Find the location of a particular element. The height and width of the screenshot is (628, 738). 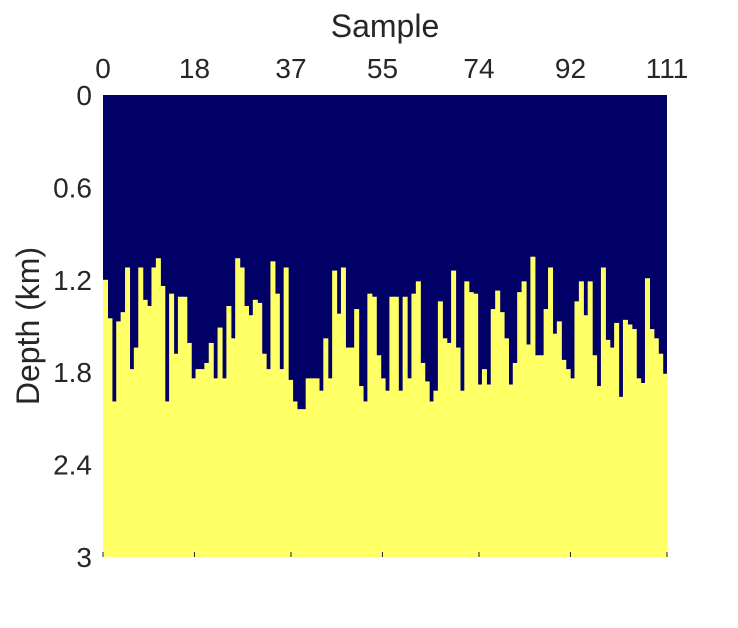

x-axis-label: Sample is located at coordinates (385, 26).